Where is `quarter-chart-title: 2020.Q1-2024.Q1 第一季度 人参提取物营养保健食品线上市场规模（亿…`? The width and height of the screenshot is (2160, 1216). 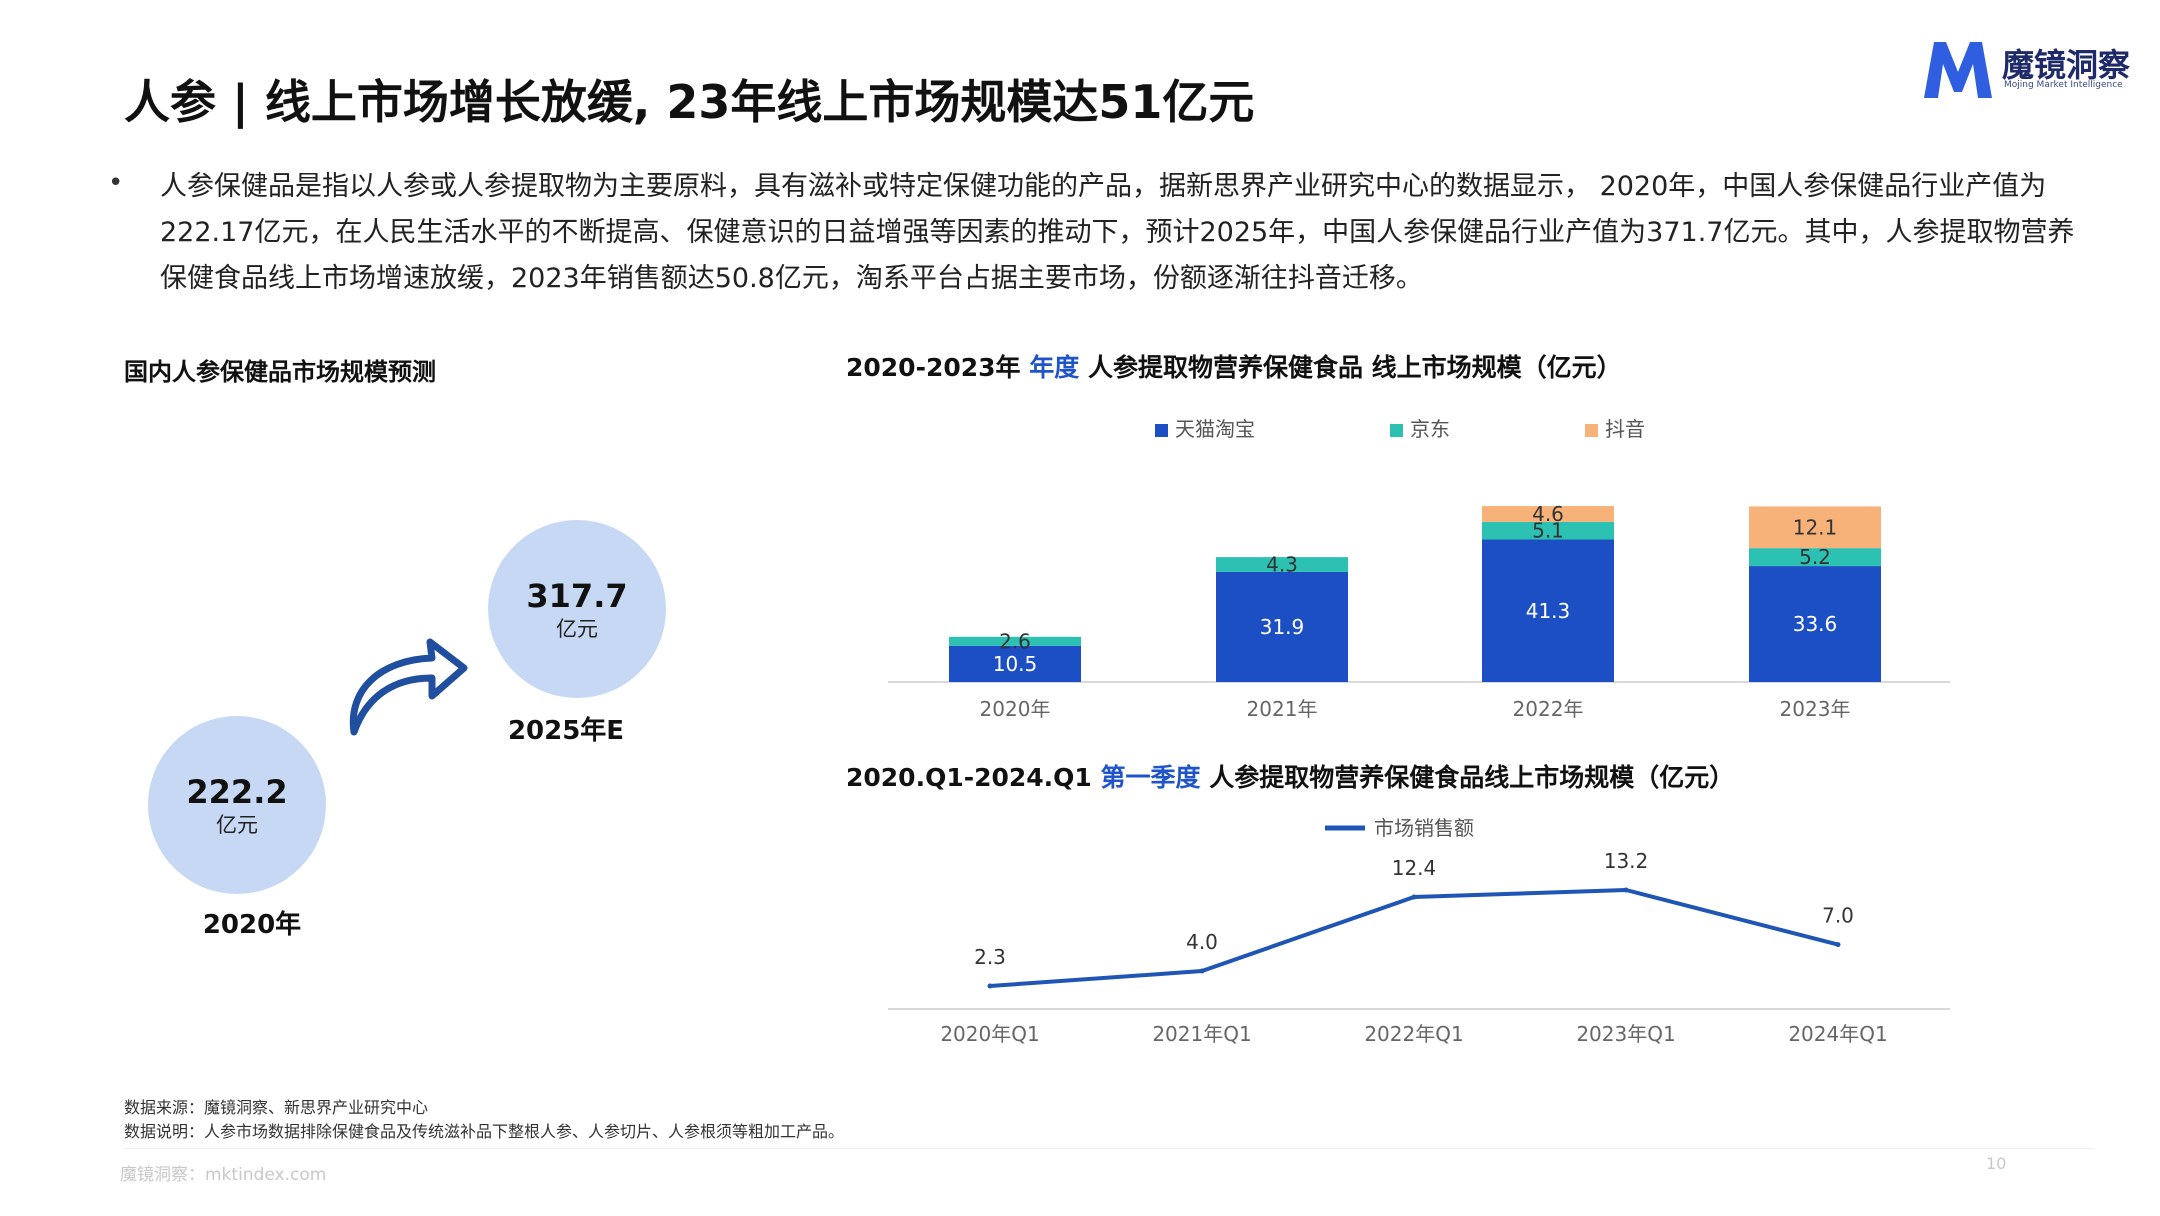 quarter-chart-title: 2020.Q1-2024.Q1 第一季度 人参提取物营养保健食品线上市场规模（亿… is located at coordinates (1290, 776).